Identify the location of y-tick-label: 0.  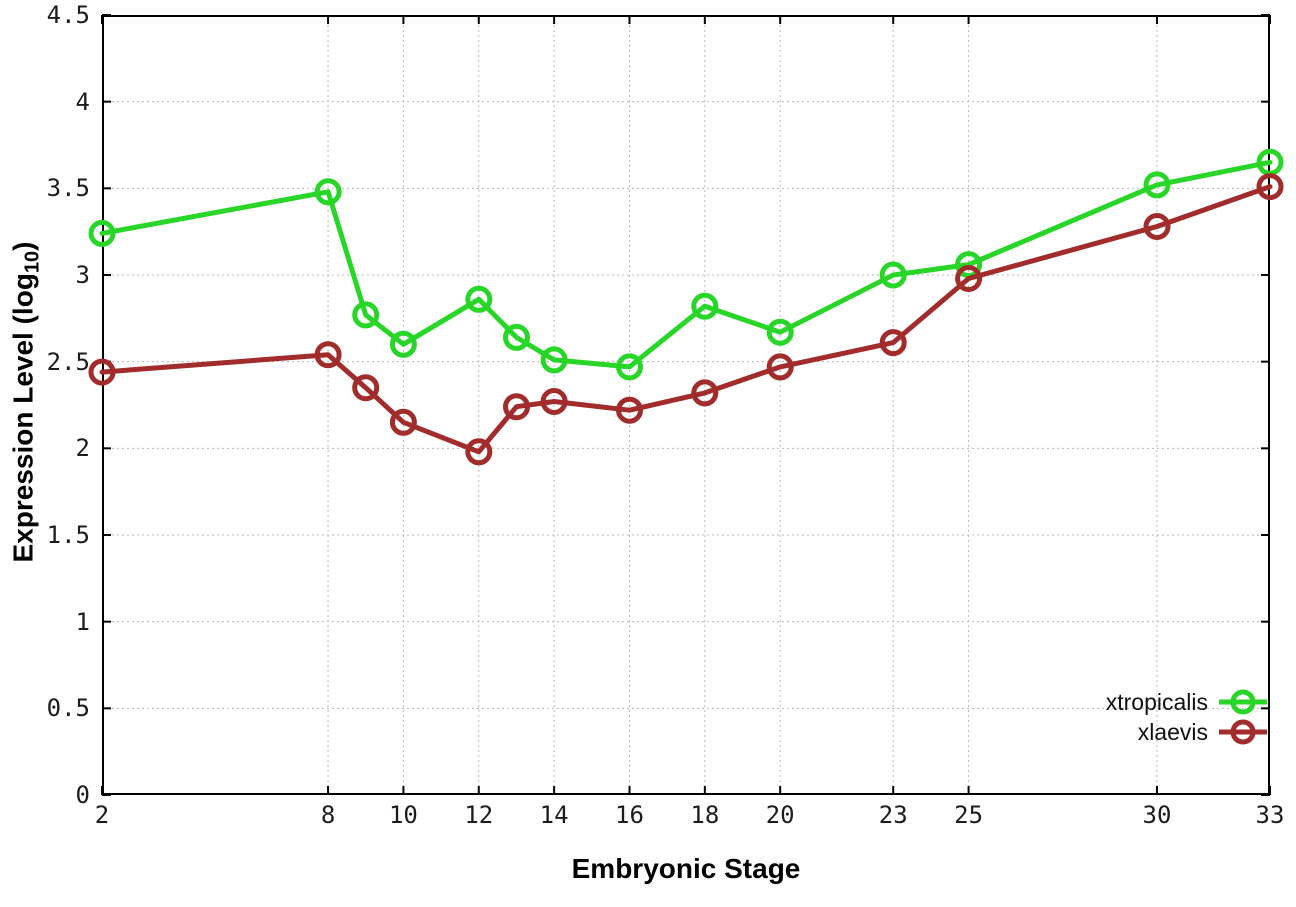
(82, 795).